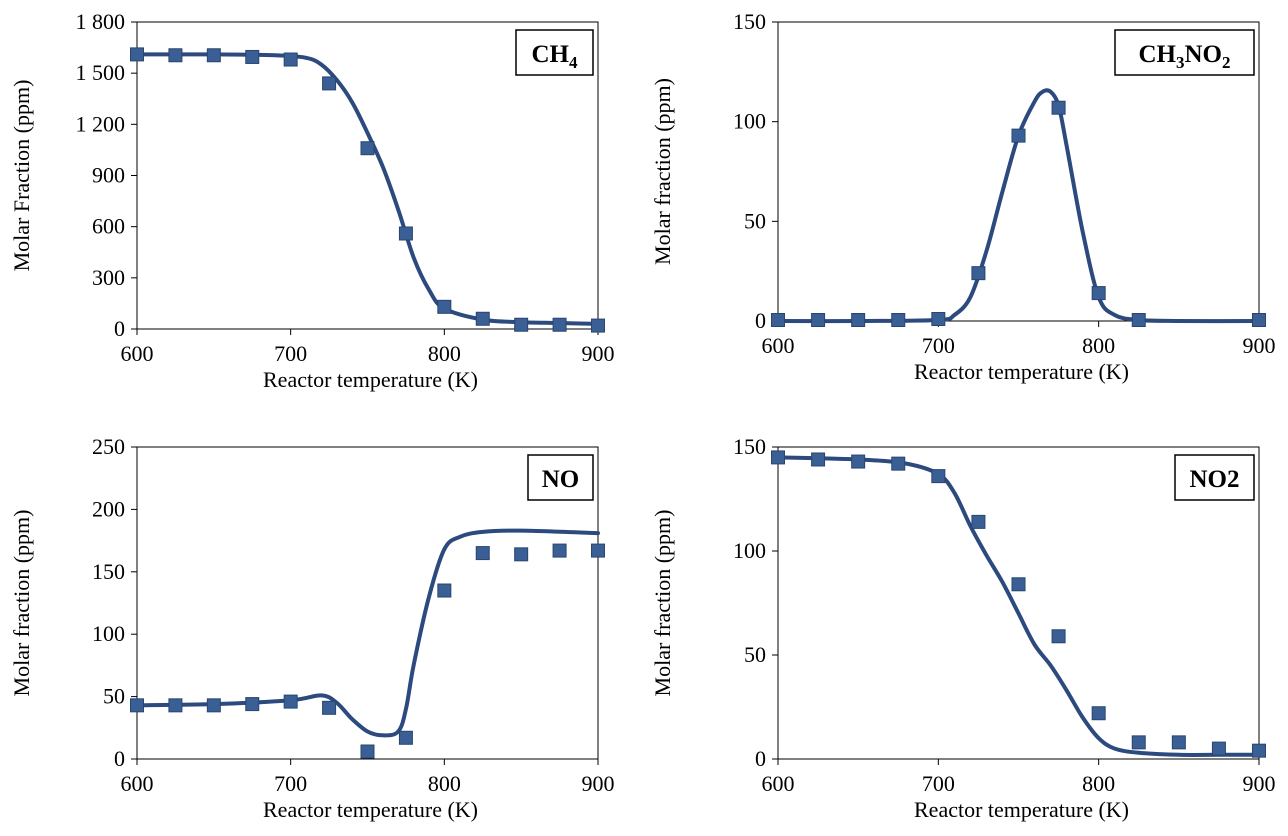  I want to click on y-tick-label: 600, so click(108, 226).